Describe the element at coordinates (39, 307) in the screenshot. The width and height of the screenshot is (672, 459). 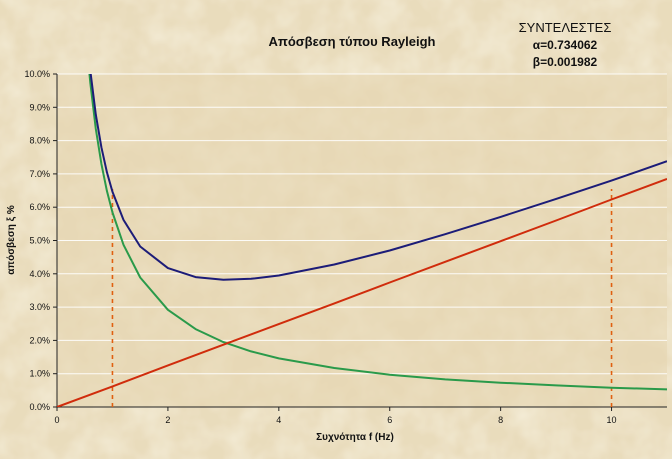
I see `y-tick-label: 3.0%` at that location.